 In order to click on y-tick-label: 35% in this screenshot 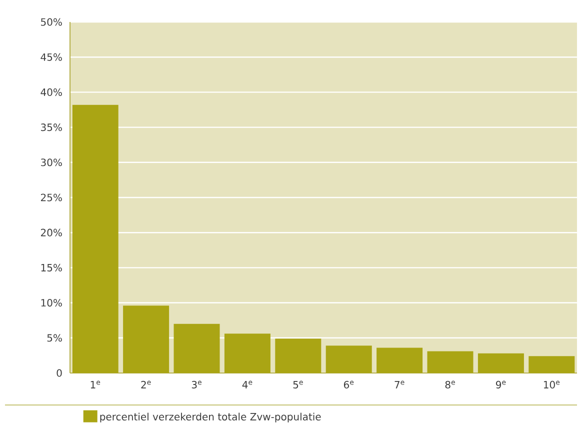, I will do `click(51, 127)`.